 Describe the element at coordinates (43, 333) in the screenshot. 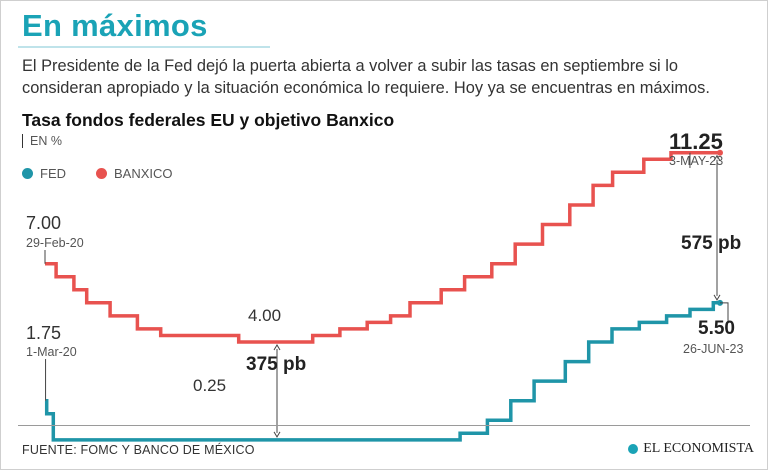

I see `label-fed-start-value: 1.75` at that location.